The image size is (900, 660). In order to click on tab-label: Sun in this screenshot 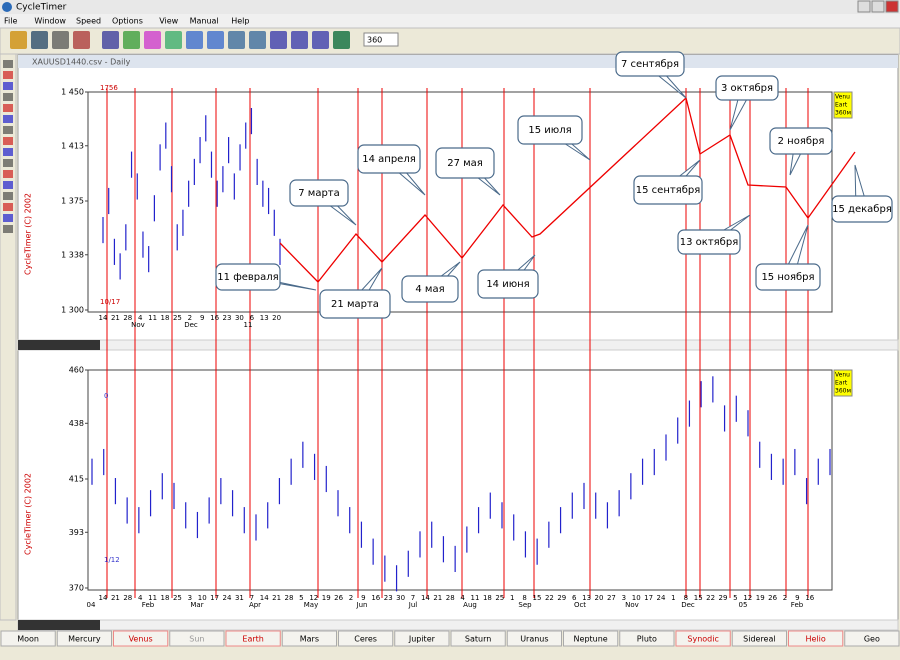, I will do `click(196, 639)`.